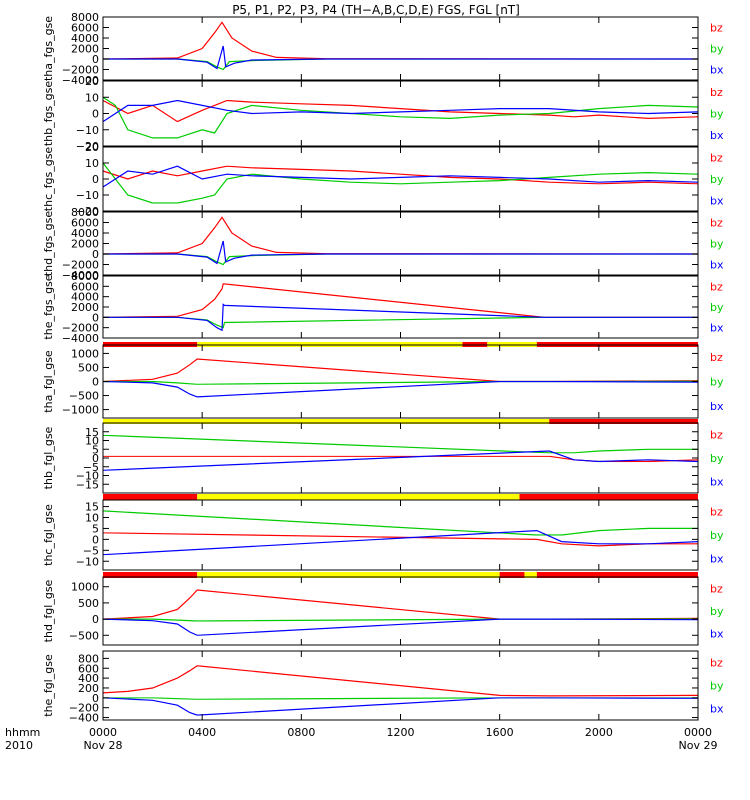 The height and width of the screenshot is (800, 750). Describe the element at coordinates (400, 523) in the screenshot. I see `series-line-by` at that location.